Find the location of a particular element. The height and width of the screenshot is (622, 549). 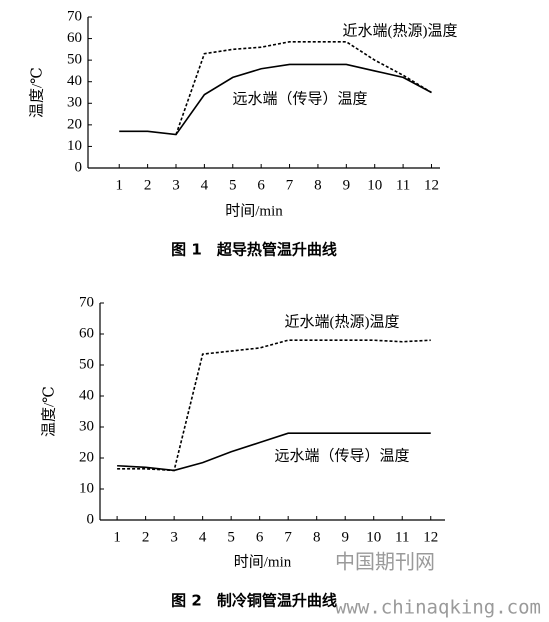

caption: 图 2 制冷铜管温升曲线 is located at coordinates (254, 601).